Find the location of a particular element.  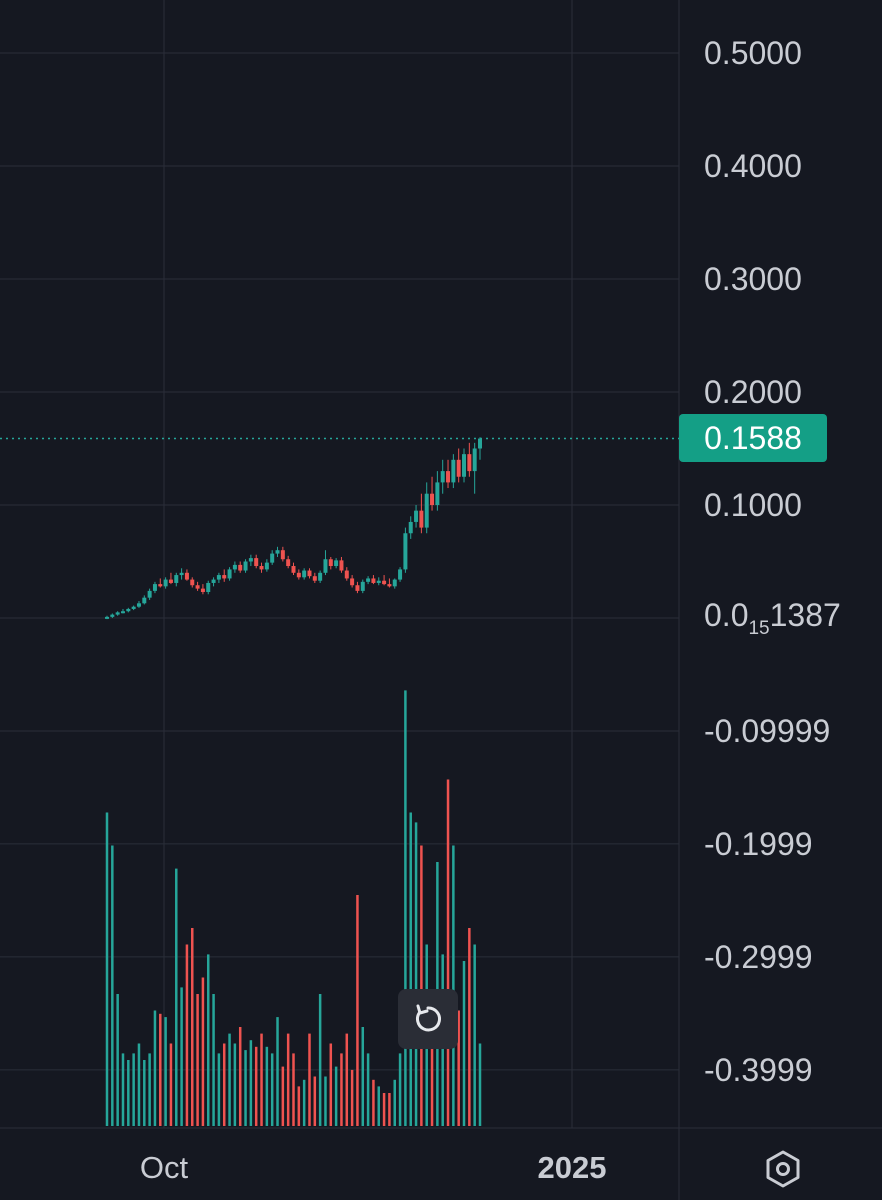

price-axis-label-zero: 0.0151387 is located at coordinates (772, 618).